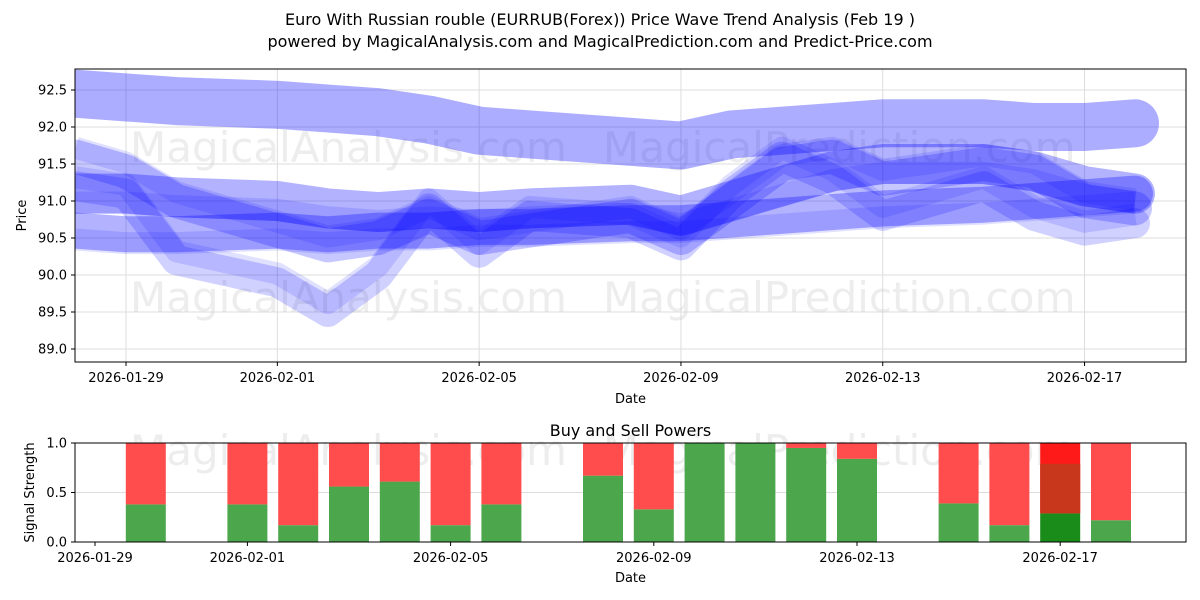 The width and height of the screenshot is (1200, 600). I want to click on y-tick-label: 90.0, so click(52, 276).